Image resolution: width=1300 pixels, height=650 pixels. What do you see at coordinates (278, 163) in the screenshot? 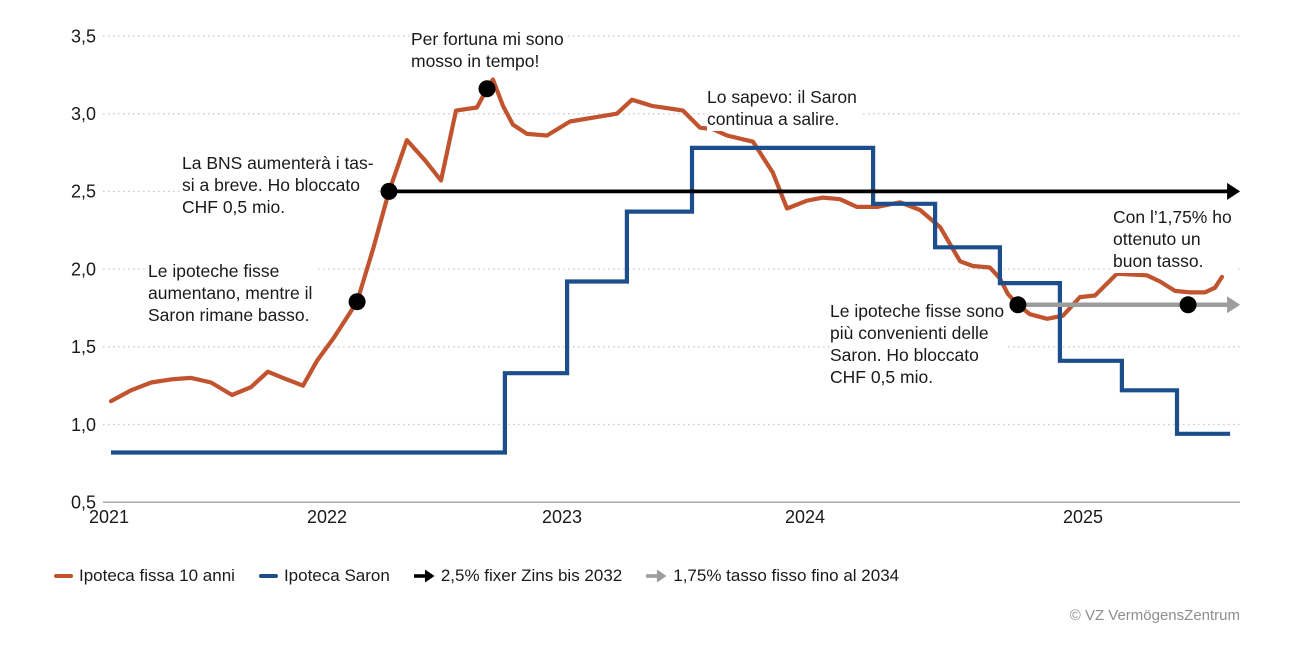
I see `annotation-line: La BNS aumenterà i tas-` at bounding box center [278, 163].